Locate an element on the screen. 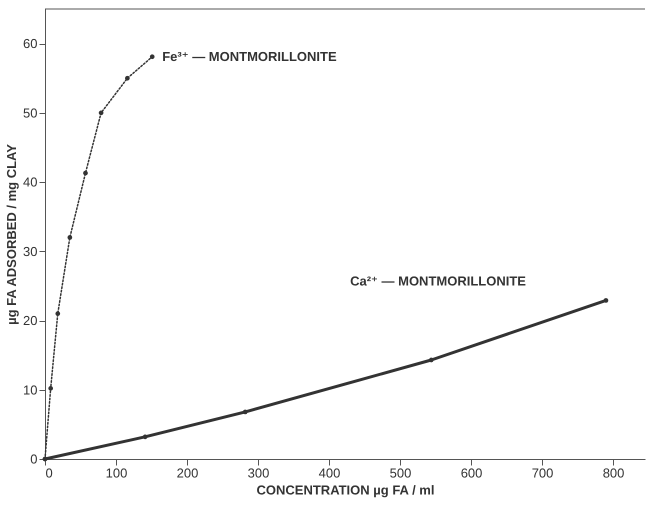 This screenshot has width=668, height=510. y-tick-label: 0 is located at coordinates (34, 459).